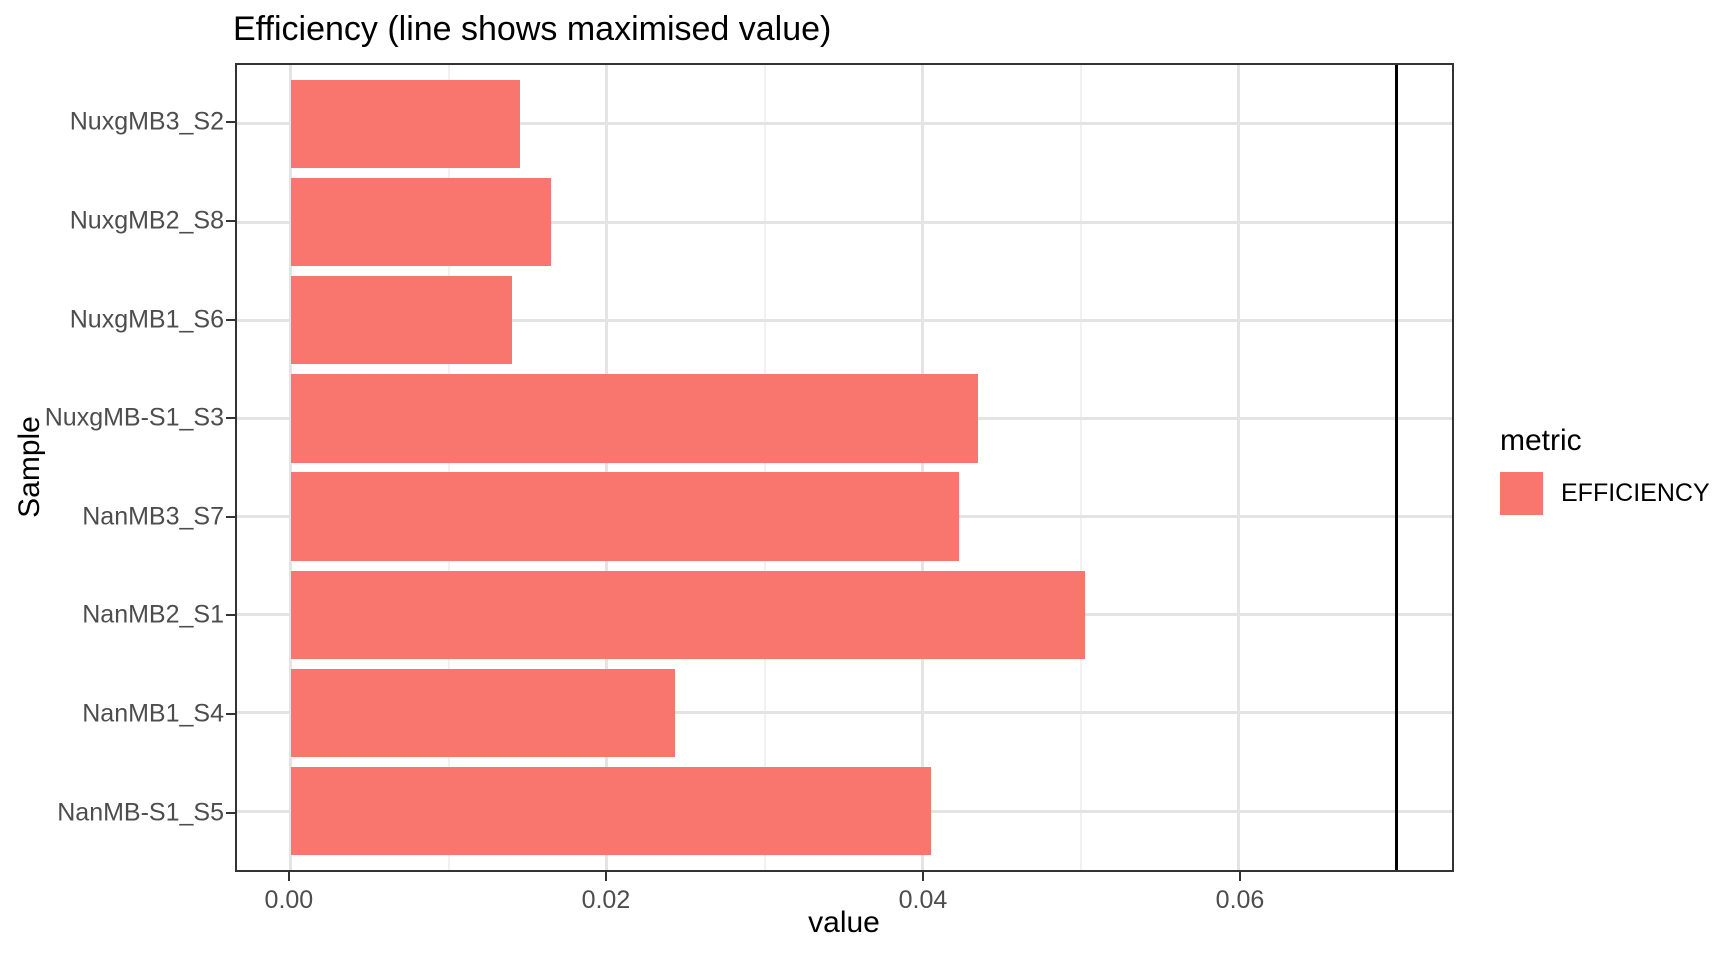  Describe the element at coordinates (289, 900) in the screenshot. I see `x-axis-tick-label: 0.00` at that location.